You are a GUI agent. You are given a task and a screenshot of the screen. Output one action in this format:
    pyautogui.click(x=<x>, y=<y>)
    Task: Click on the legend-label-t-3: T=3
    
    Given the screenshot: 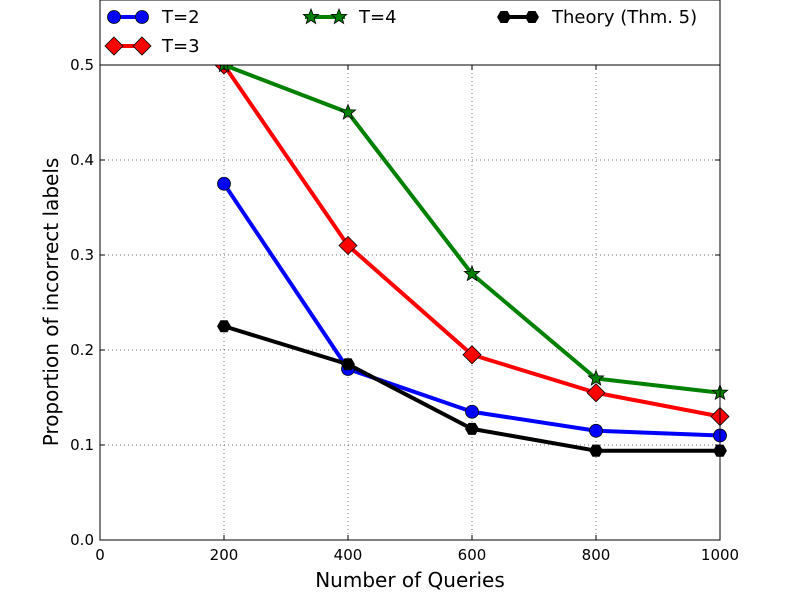 What is the action you would take?
    pyautogui.click(x=180, y=46)
    